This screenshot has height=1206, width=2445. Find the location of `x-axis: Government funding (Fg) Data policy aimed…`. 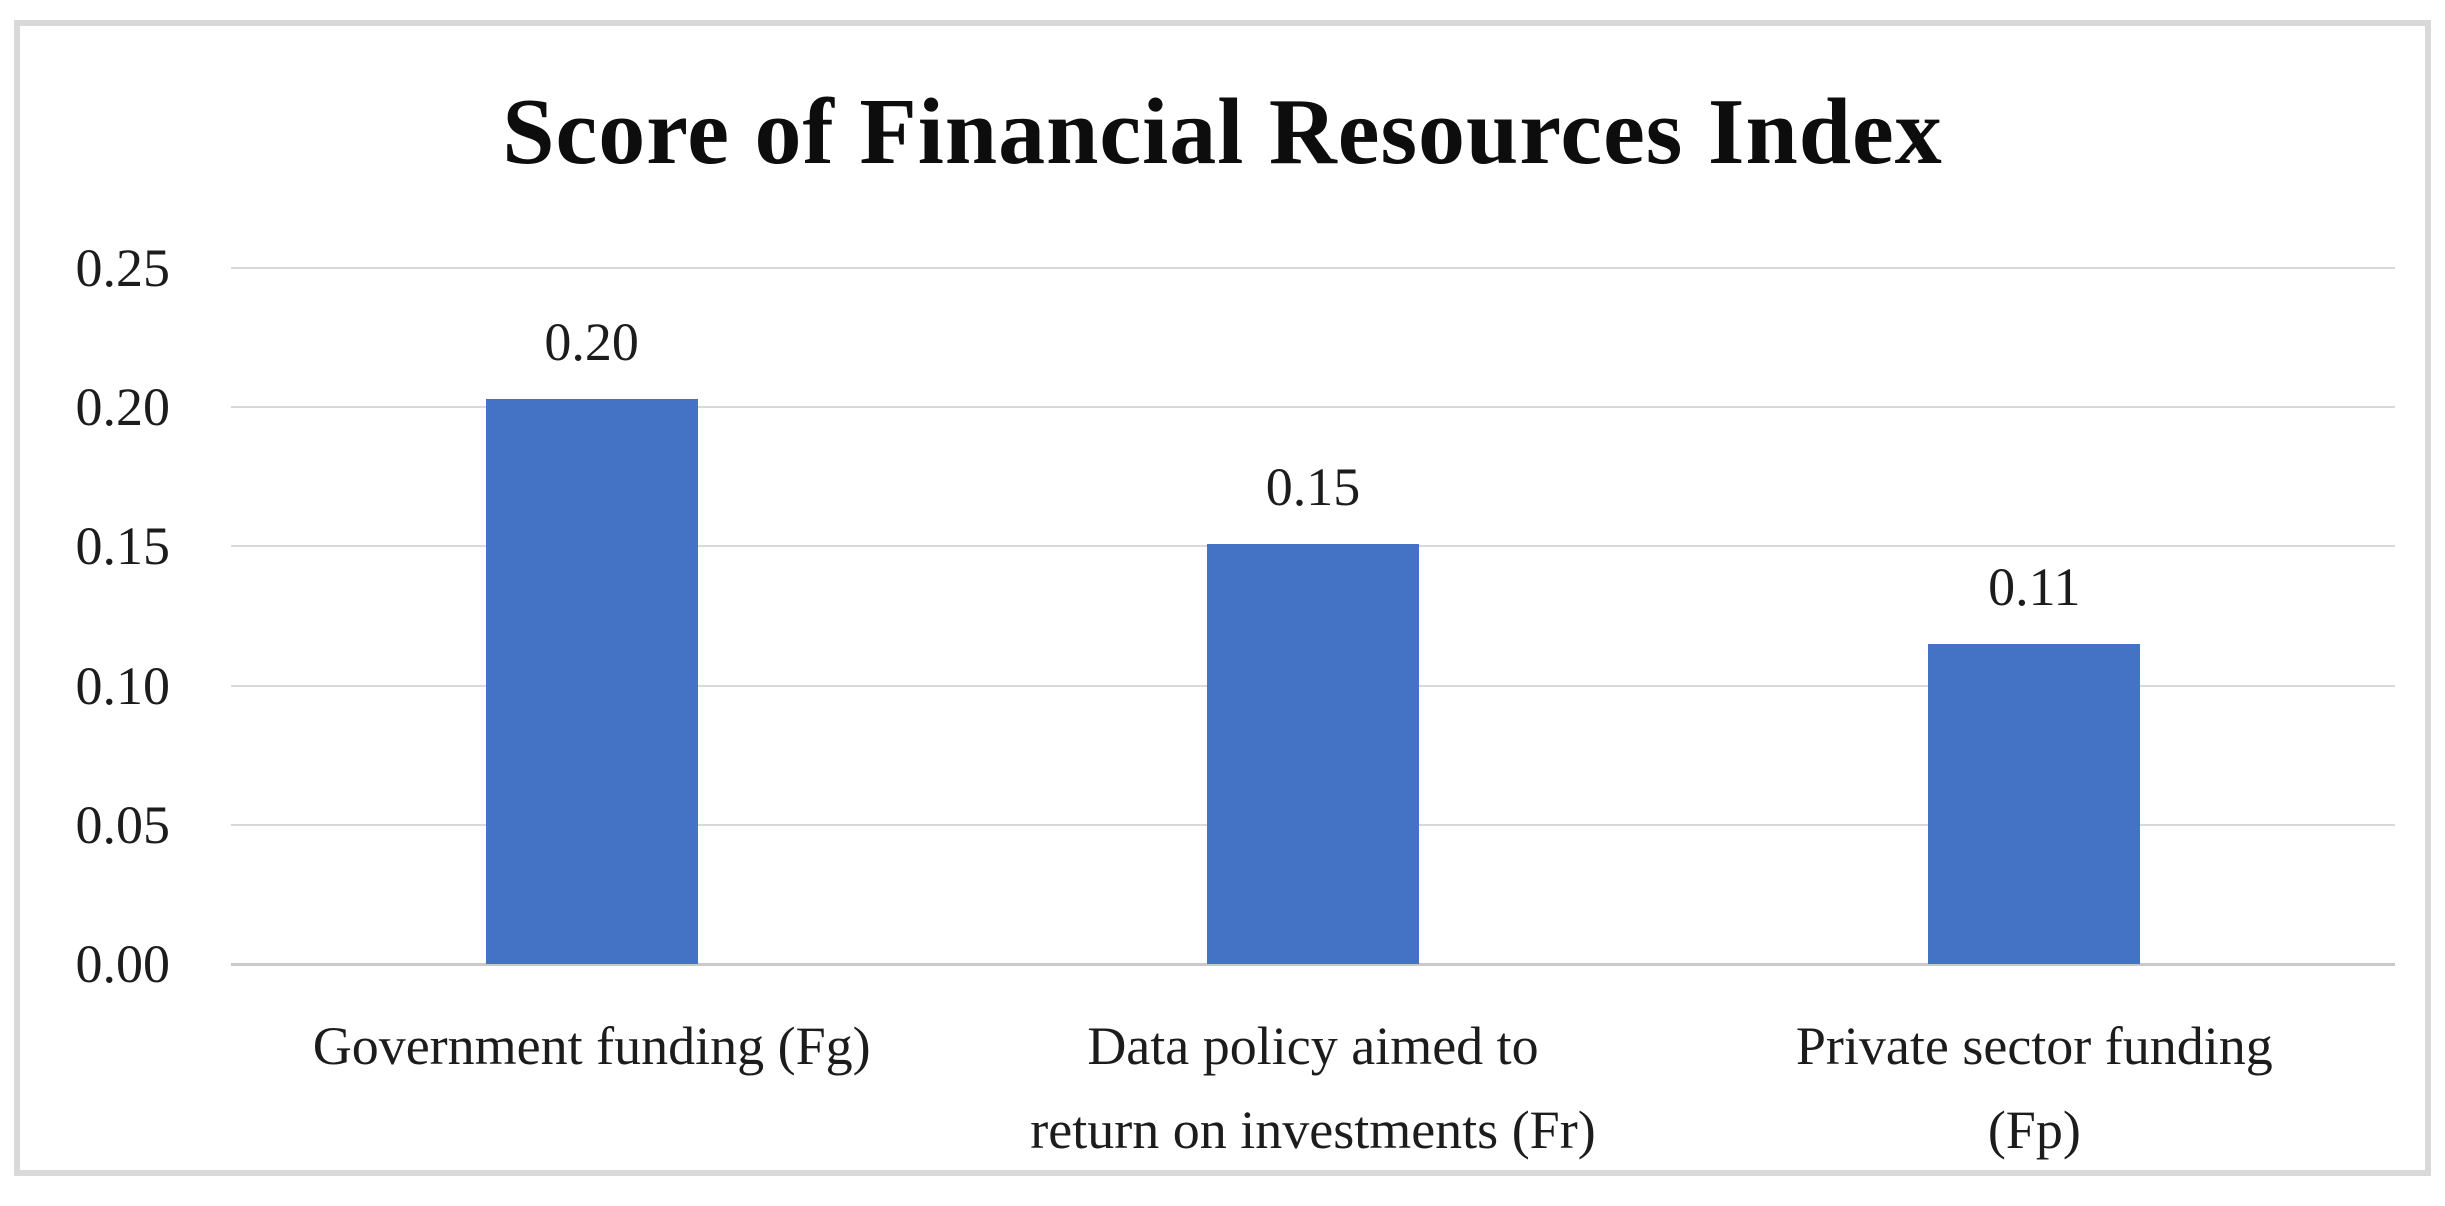

x-axis: Government funding (Fg) Data policy aimed… is located at coordinates (1313, 1088).